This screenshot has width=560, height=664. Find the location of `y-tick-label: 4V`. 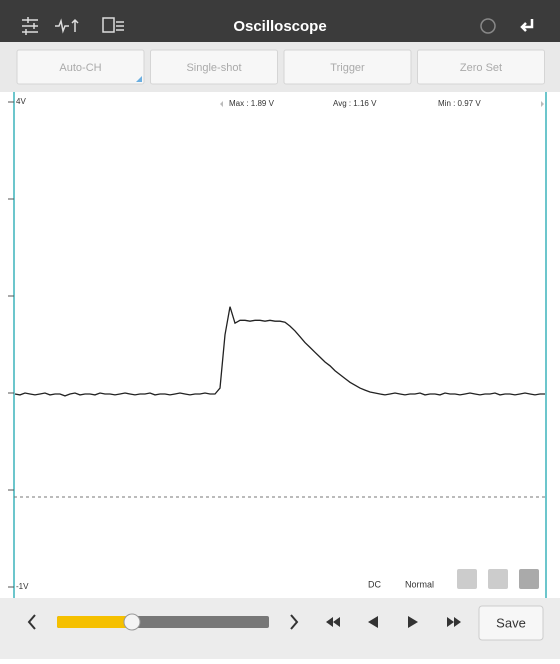

y-tick-label: 4V is located at coordinates (21, 101).